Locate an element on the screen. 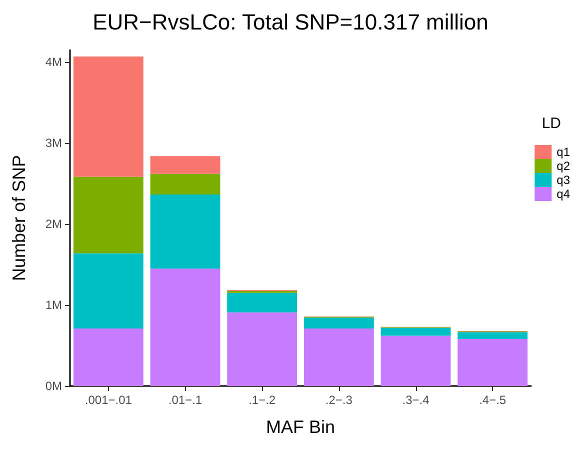 Image resolution: width=581 pixels, height=451 pixels. x-tick-label: .1−.2 is located at coordinates (262, 400).